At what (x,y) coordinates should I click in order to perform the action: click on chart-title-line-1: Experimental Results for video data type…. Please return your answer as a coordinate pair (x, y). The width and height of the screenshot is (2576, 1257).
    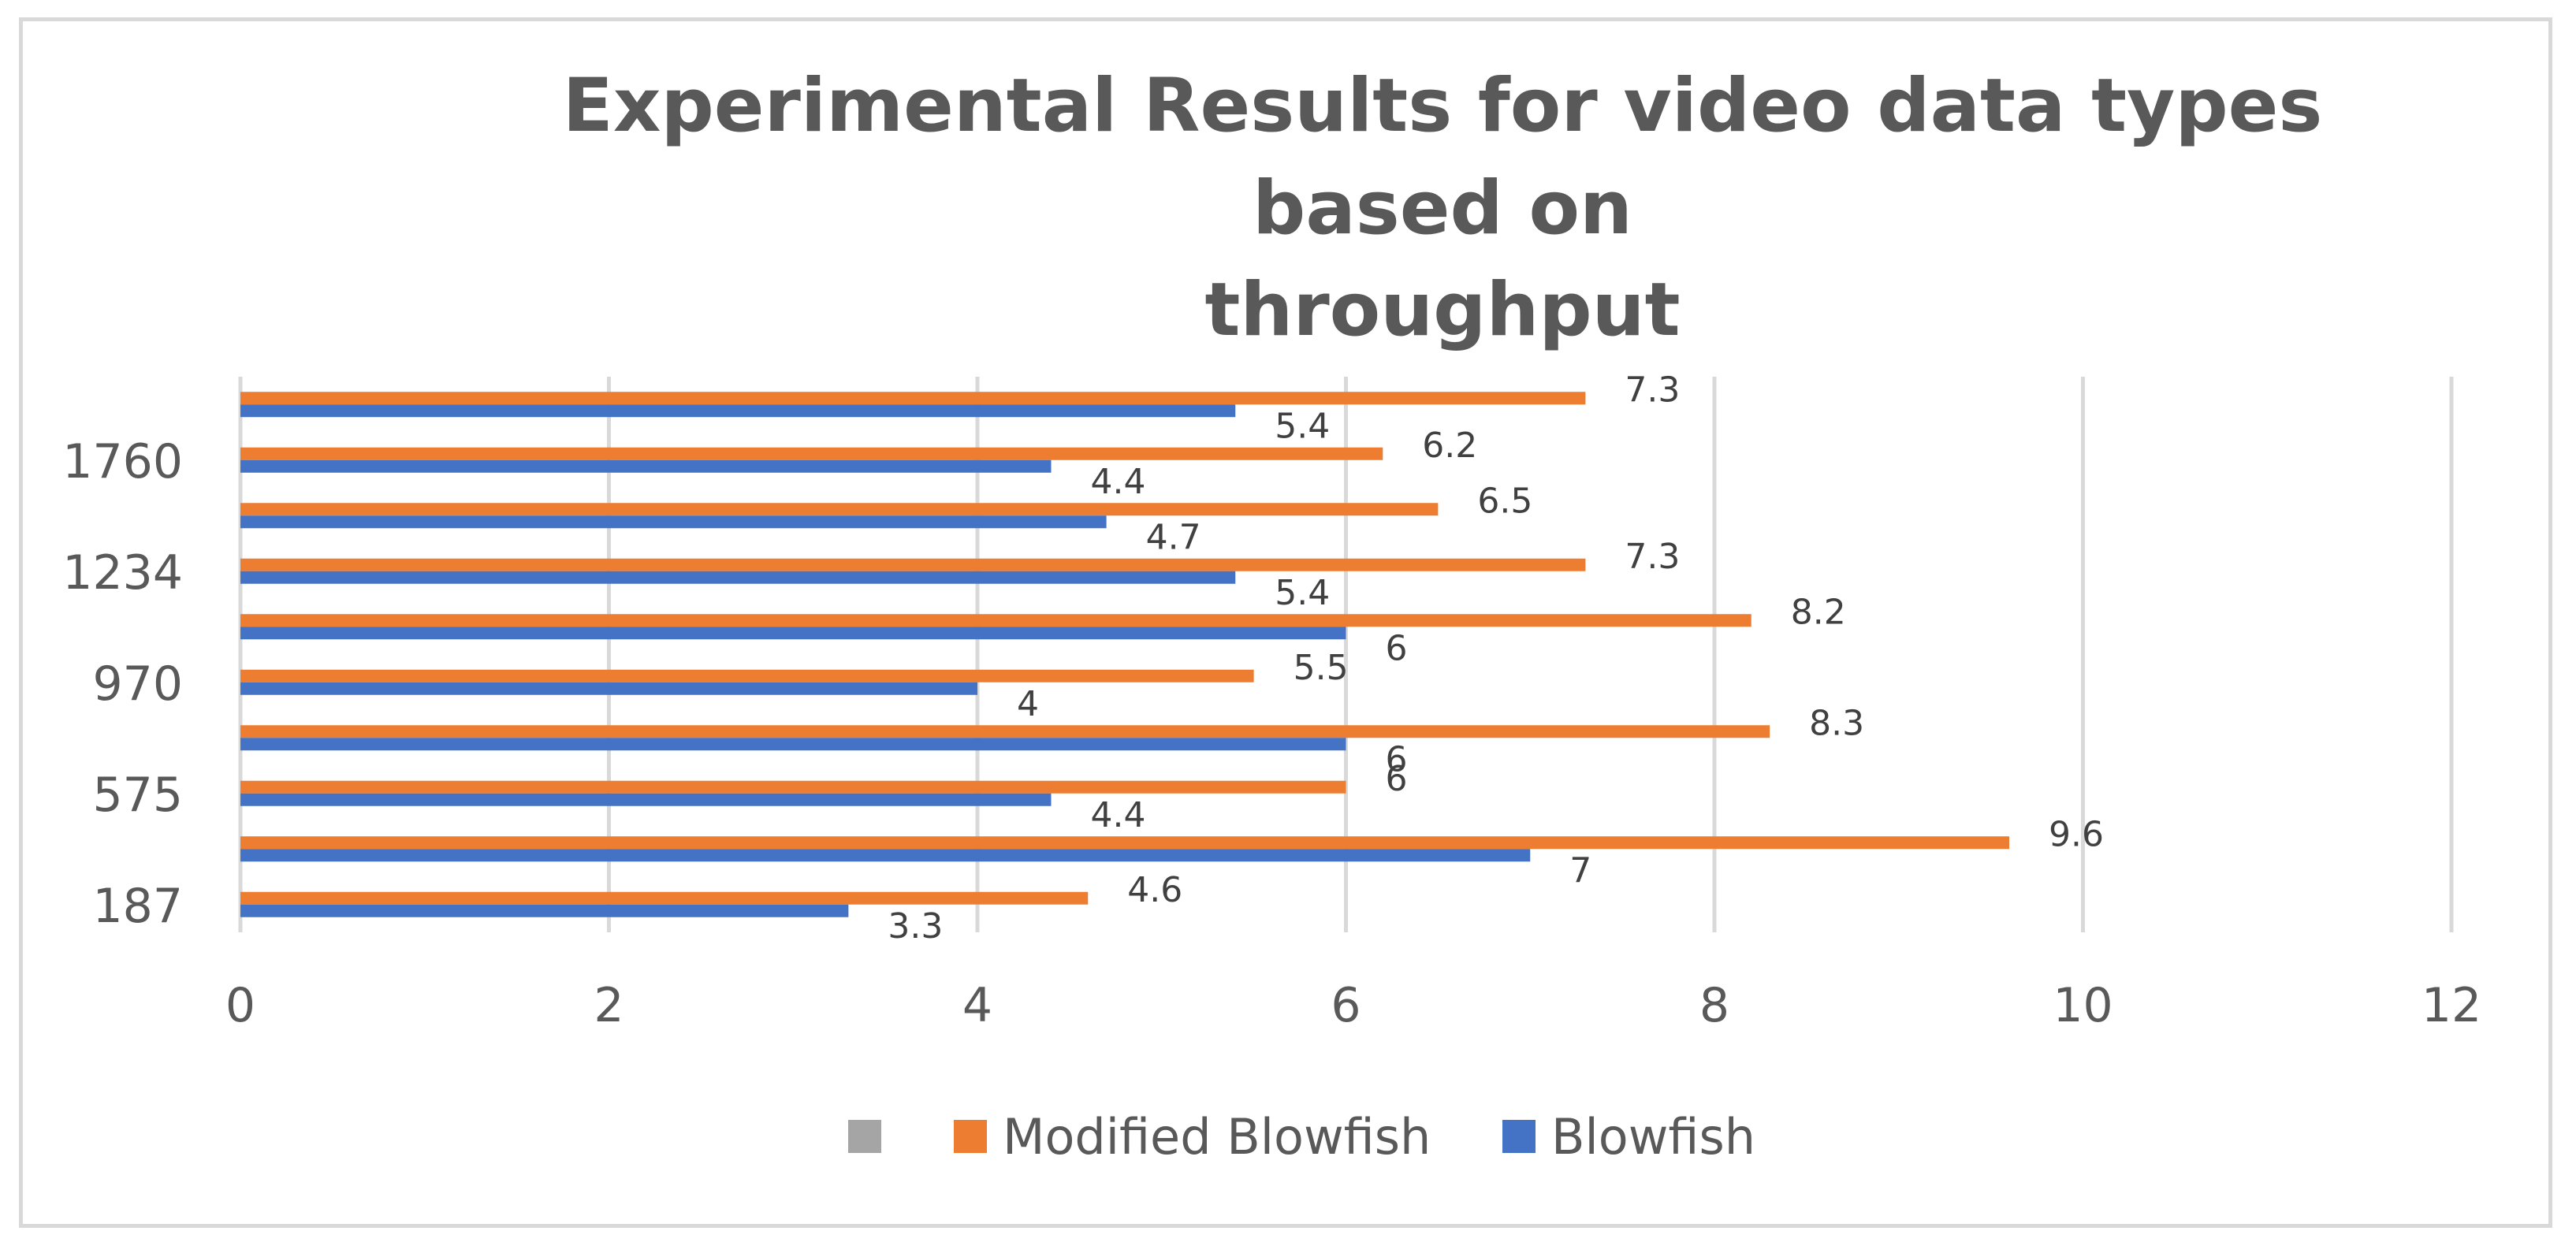
    Looking at the image, I should click on (1442, 157).